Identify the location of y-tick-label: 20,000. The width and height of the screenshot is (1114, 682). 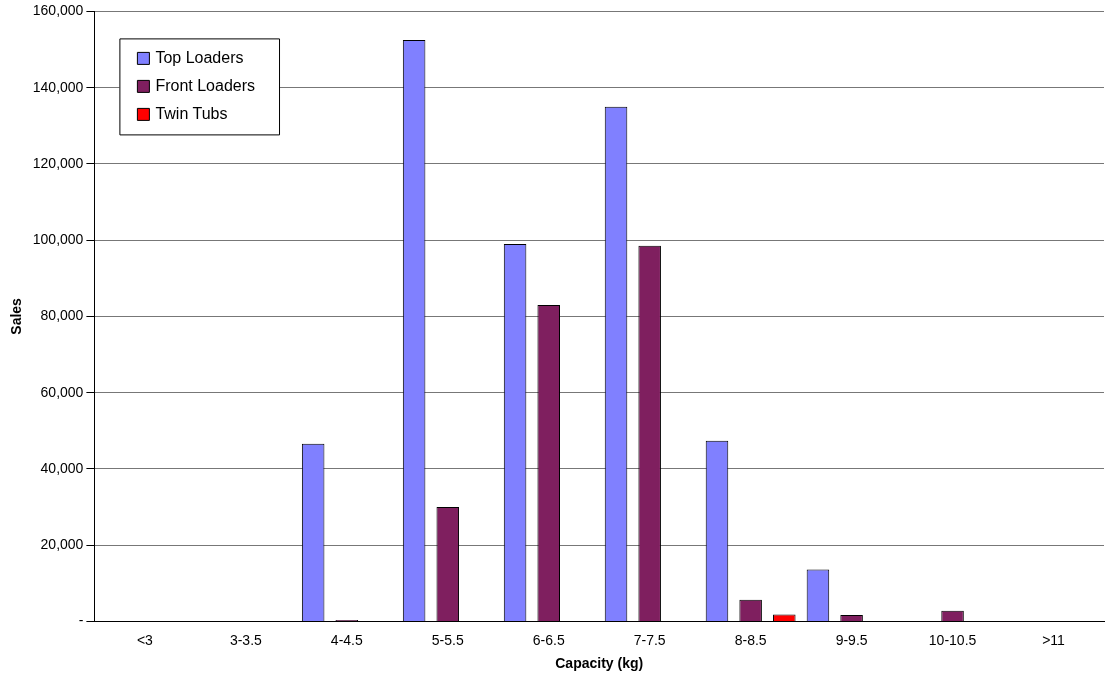
(62, 544).